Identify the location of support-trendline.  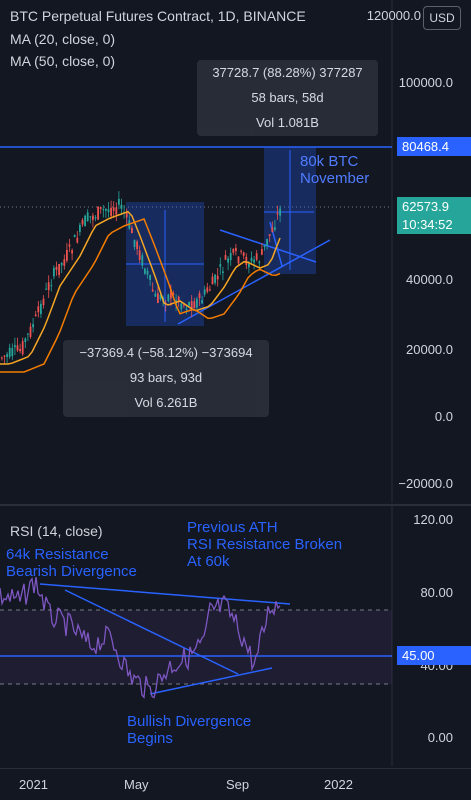
(254, 282).